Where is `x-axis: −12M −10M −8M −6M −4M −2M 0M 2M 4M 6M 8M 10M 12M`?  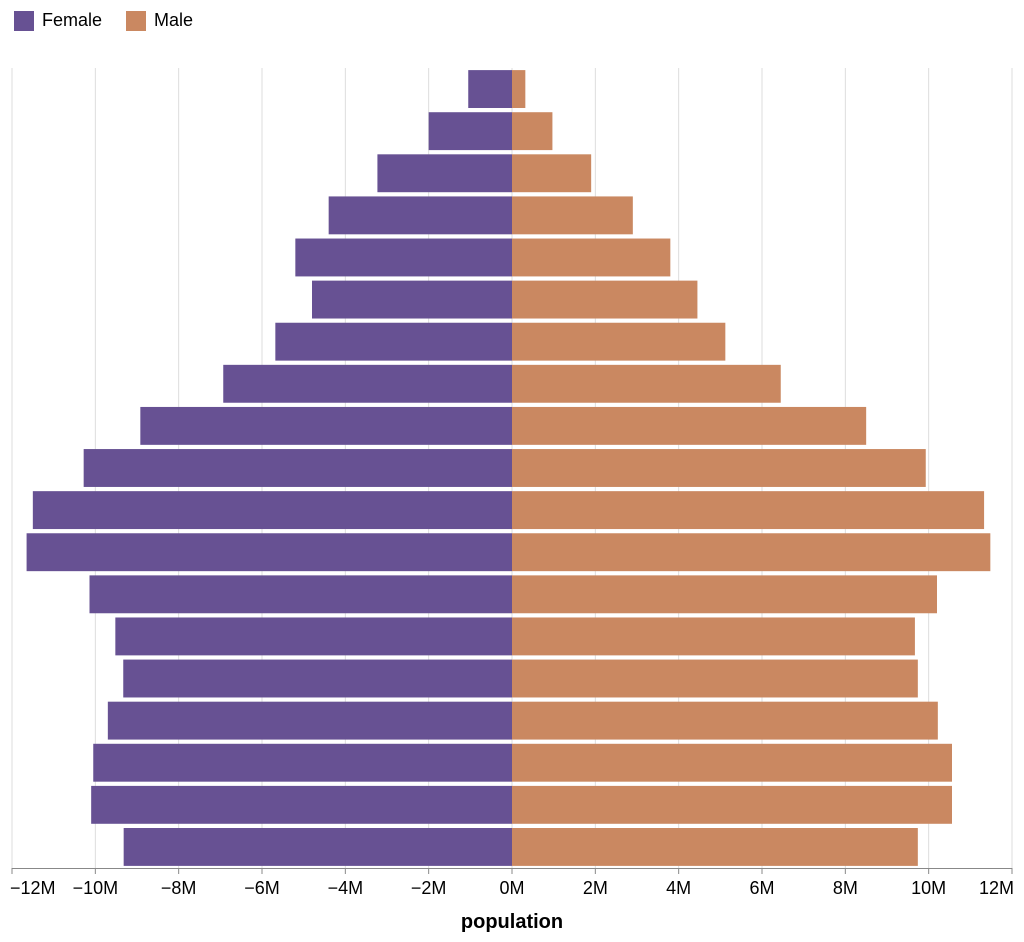
x-axis: −12M −10M −8M −6M −4M −2M 0M 2M 4M 6M 8M 10M 12M is located at coordinates (512, 883).